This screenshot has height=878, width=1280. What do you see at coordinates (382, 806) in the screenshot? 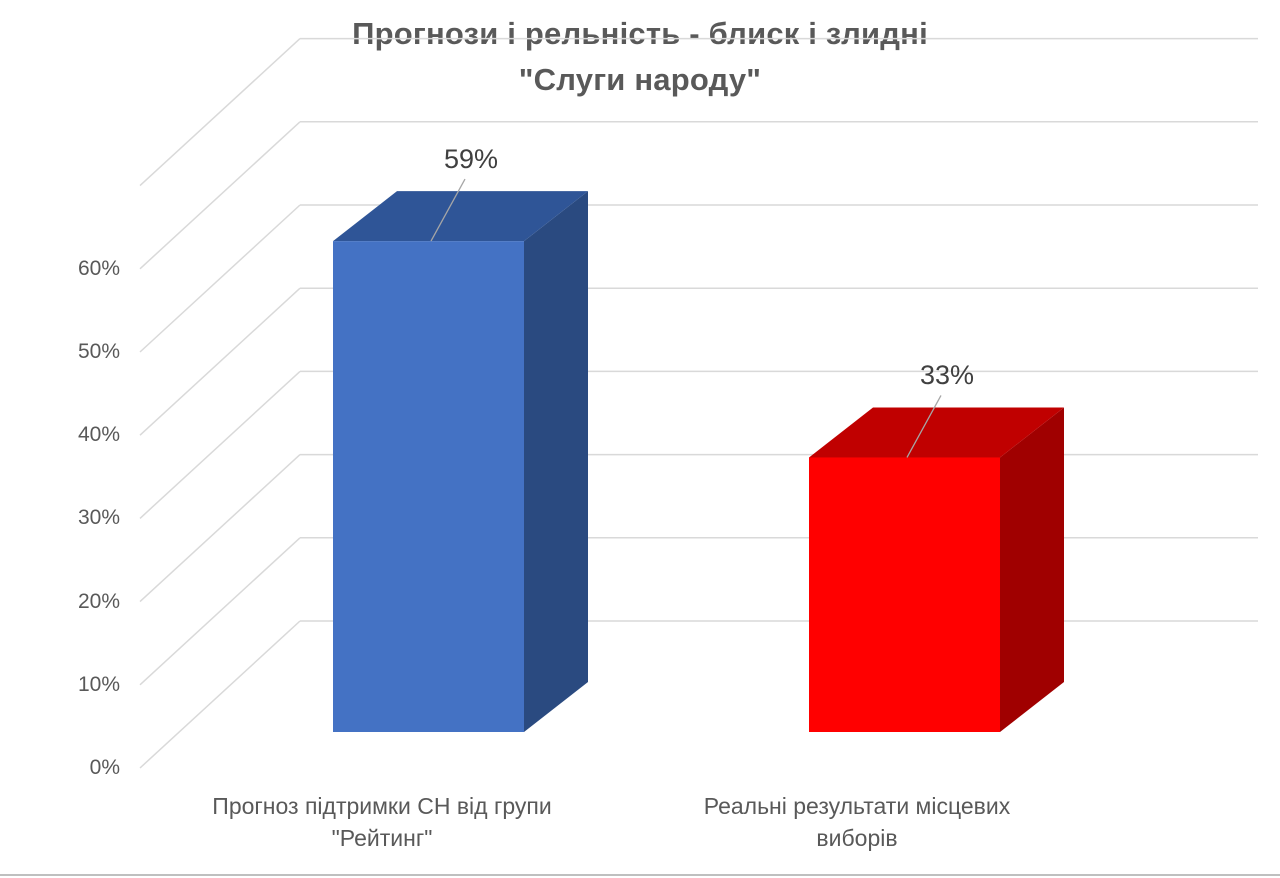
I see `x-category-label-line: Прогноз підтримки СН від групи` at bounding box center [382, 806].